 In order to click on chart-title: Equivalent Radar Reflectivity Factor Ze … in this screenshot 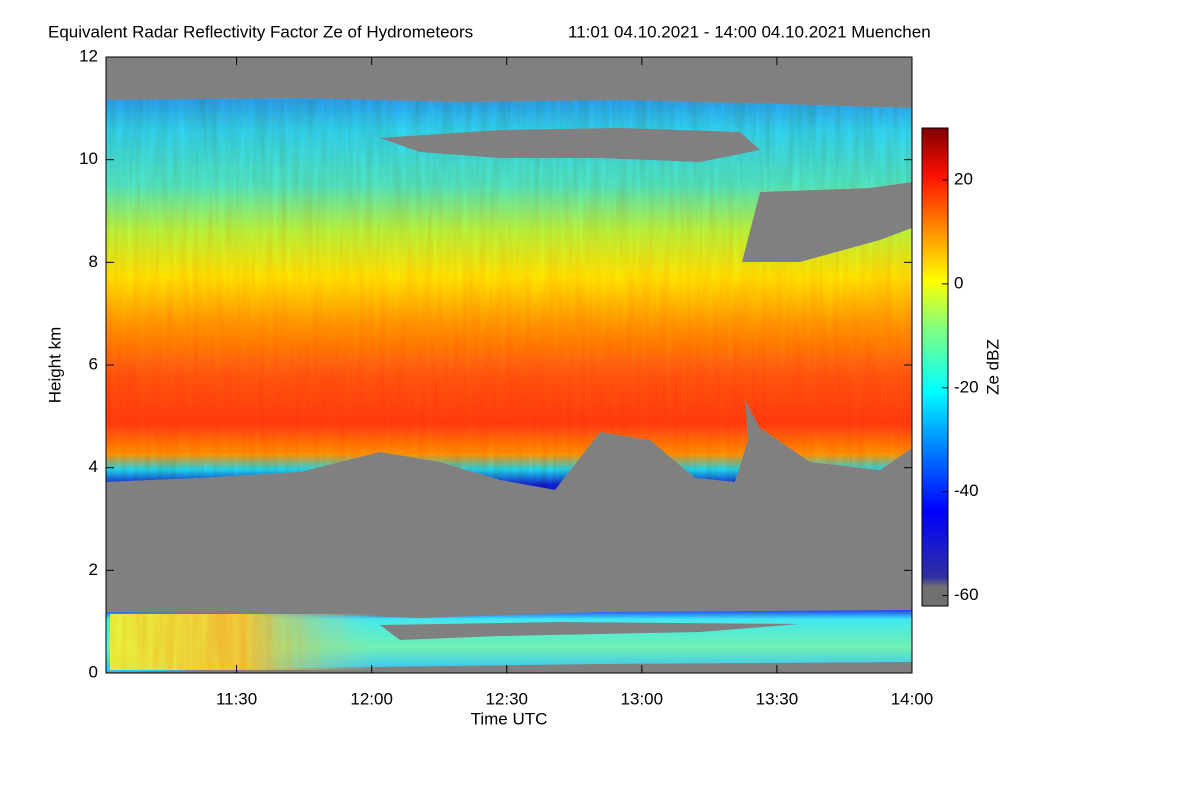, I will do `click(260, 31)`.